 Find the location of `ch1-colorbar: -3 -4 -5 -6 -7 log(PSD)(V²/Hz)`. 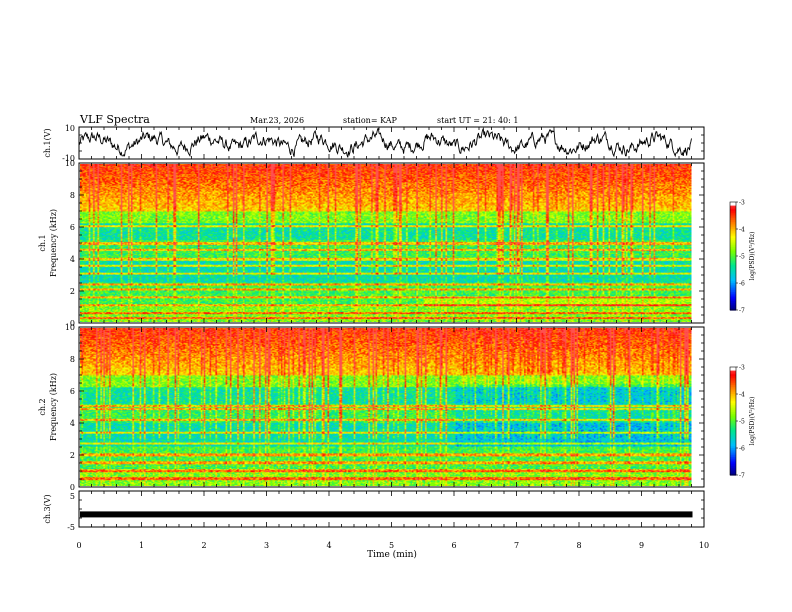

ch1-colorbar: -3 -4 -5 -6 -7 log(PSD)(V²/Hz) is located at coordinates (742, 257).